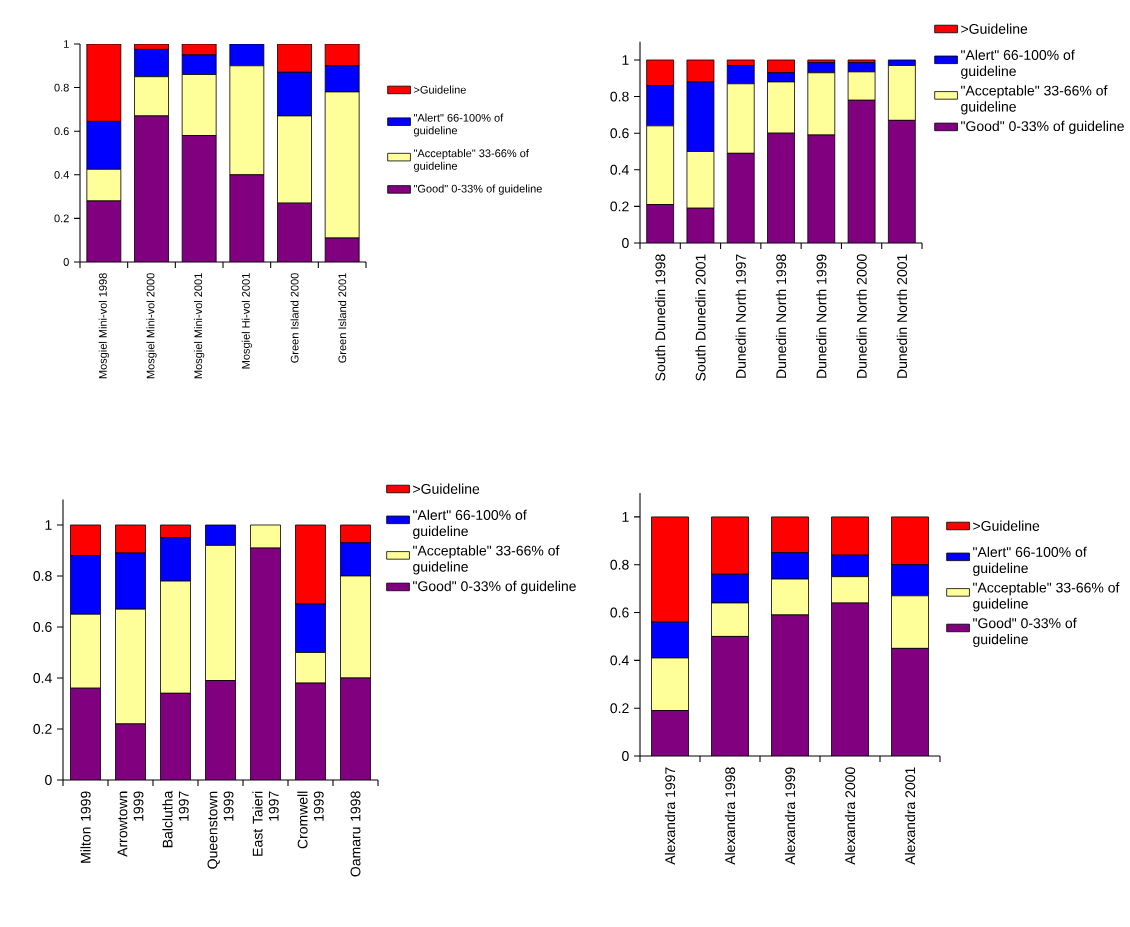  Describe the element at coordinates (265, 823) in the screenshot. I see `x-tick-label: East Taieri 1997` at that location.